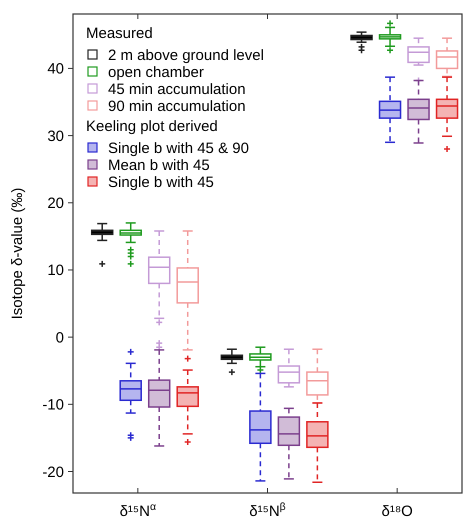  I want to click on x-tick-label: δ¹⁵N$^{β}$, so click(267, 510).